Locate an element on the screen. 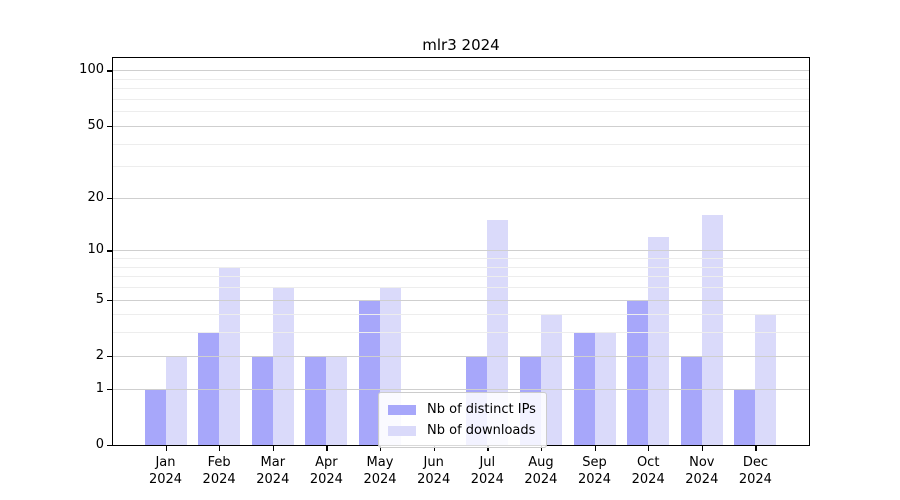 Image resolution: width=900 pixels, height=500 pixels. bar-ips-oct is located at coordinates (638, 372).